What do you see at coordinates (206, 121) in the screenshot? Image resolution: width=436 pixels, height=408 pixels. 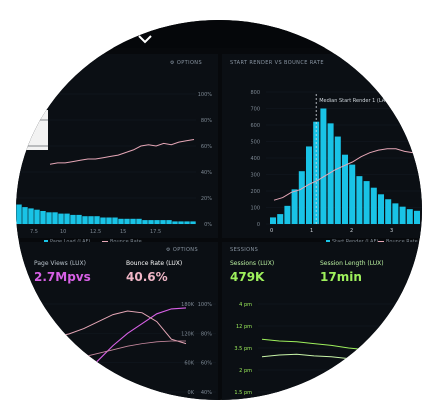 I see `y-tick-label: 80%` at bounding box center [206, 121].